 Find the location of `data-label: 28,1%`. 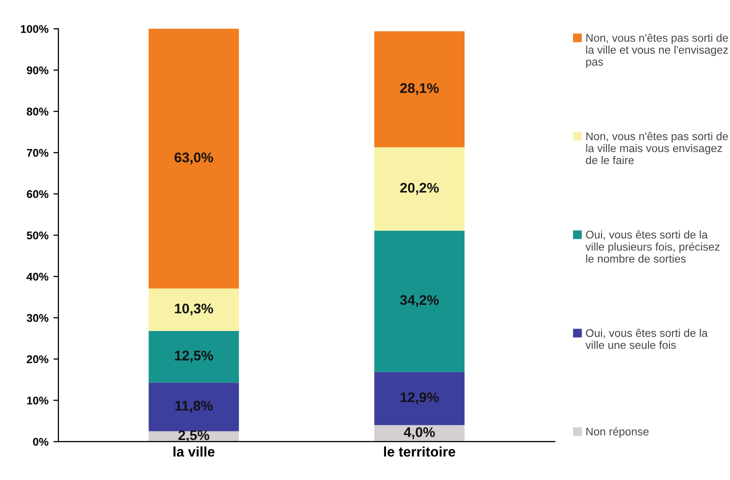

data-label: 28,1% is located at coordinates (419, 89).